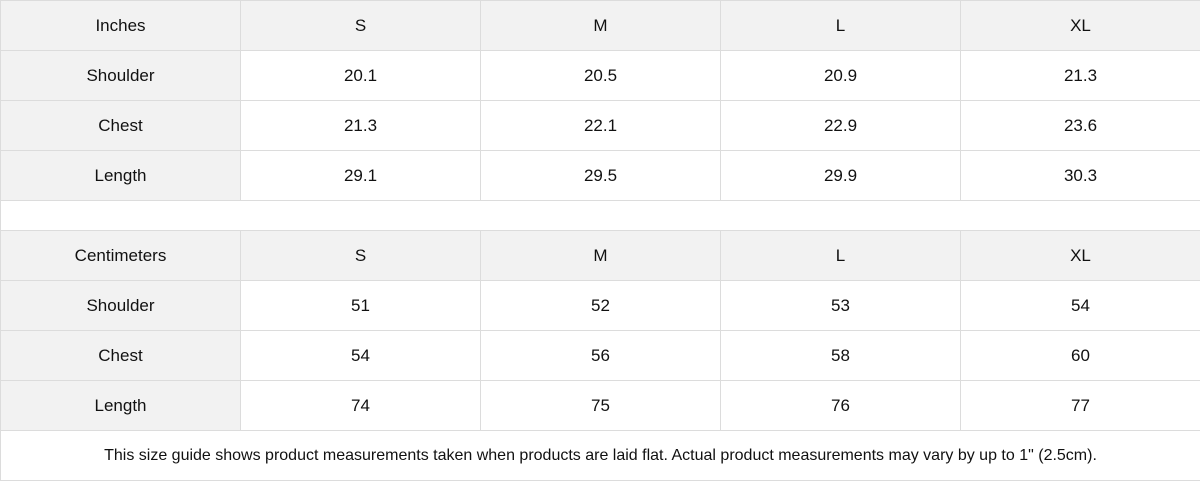 The image size is (1200, 481). I want to click on measurement-value: 23.6, so click(1080, 126).